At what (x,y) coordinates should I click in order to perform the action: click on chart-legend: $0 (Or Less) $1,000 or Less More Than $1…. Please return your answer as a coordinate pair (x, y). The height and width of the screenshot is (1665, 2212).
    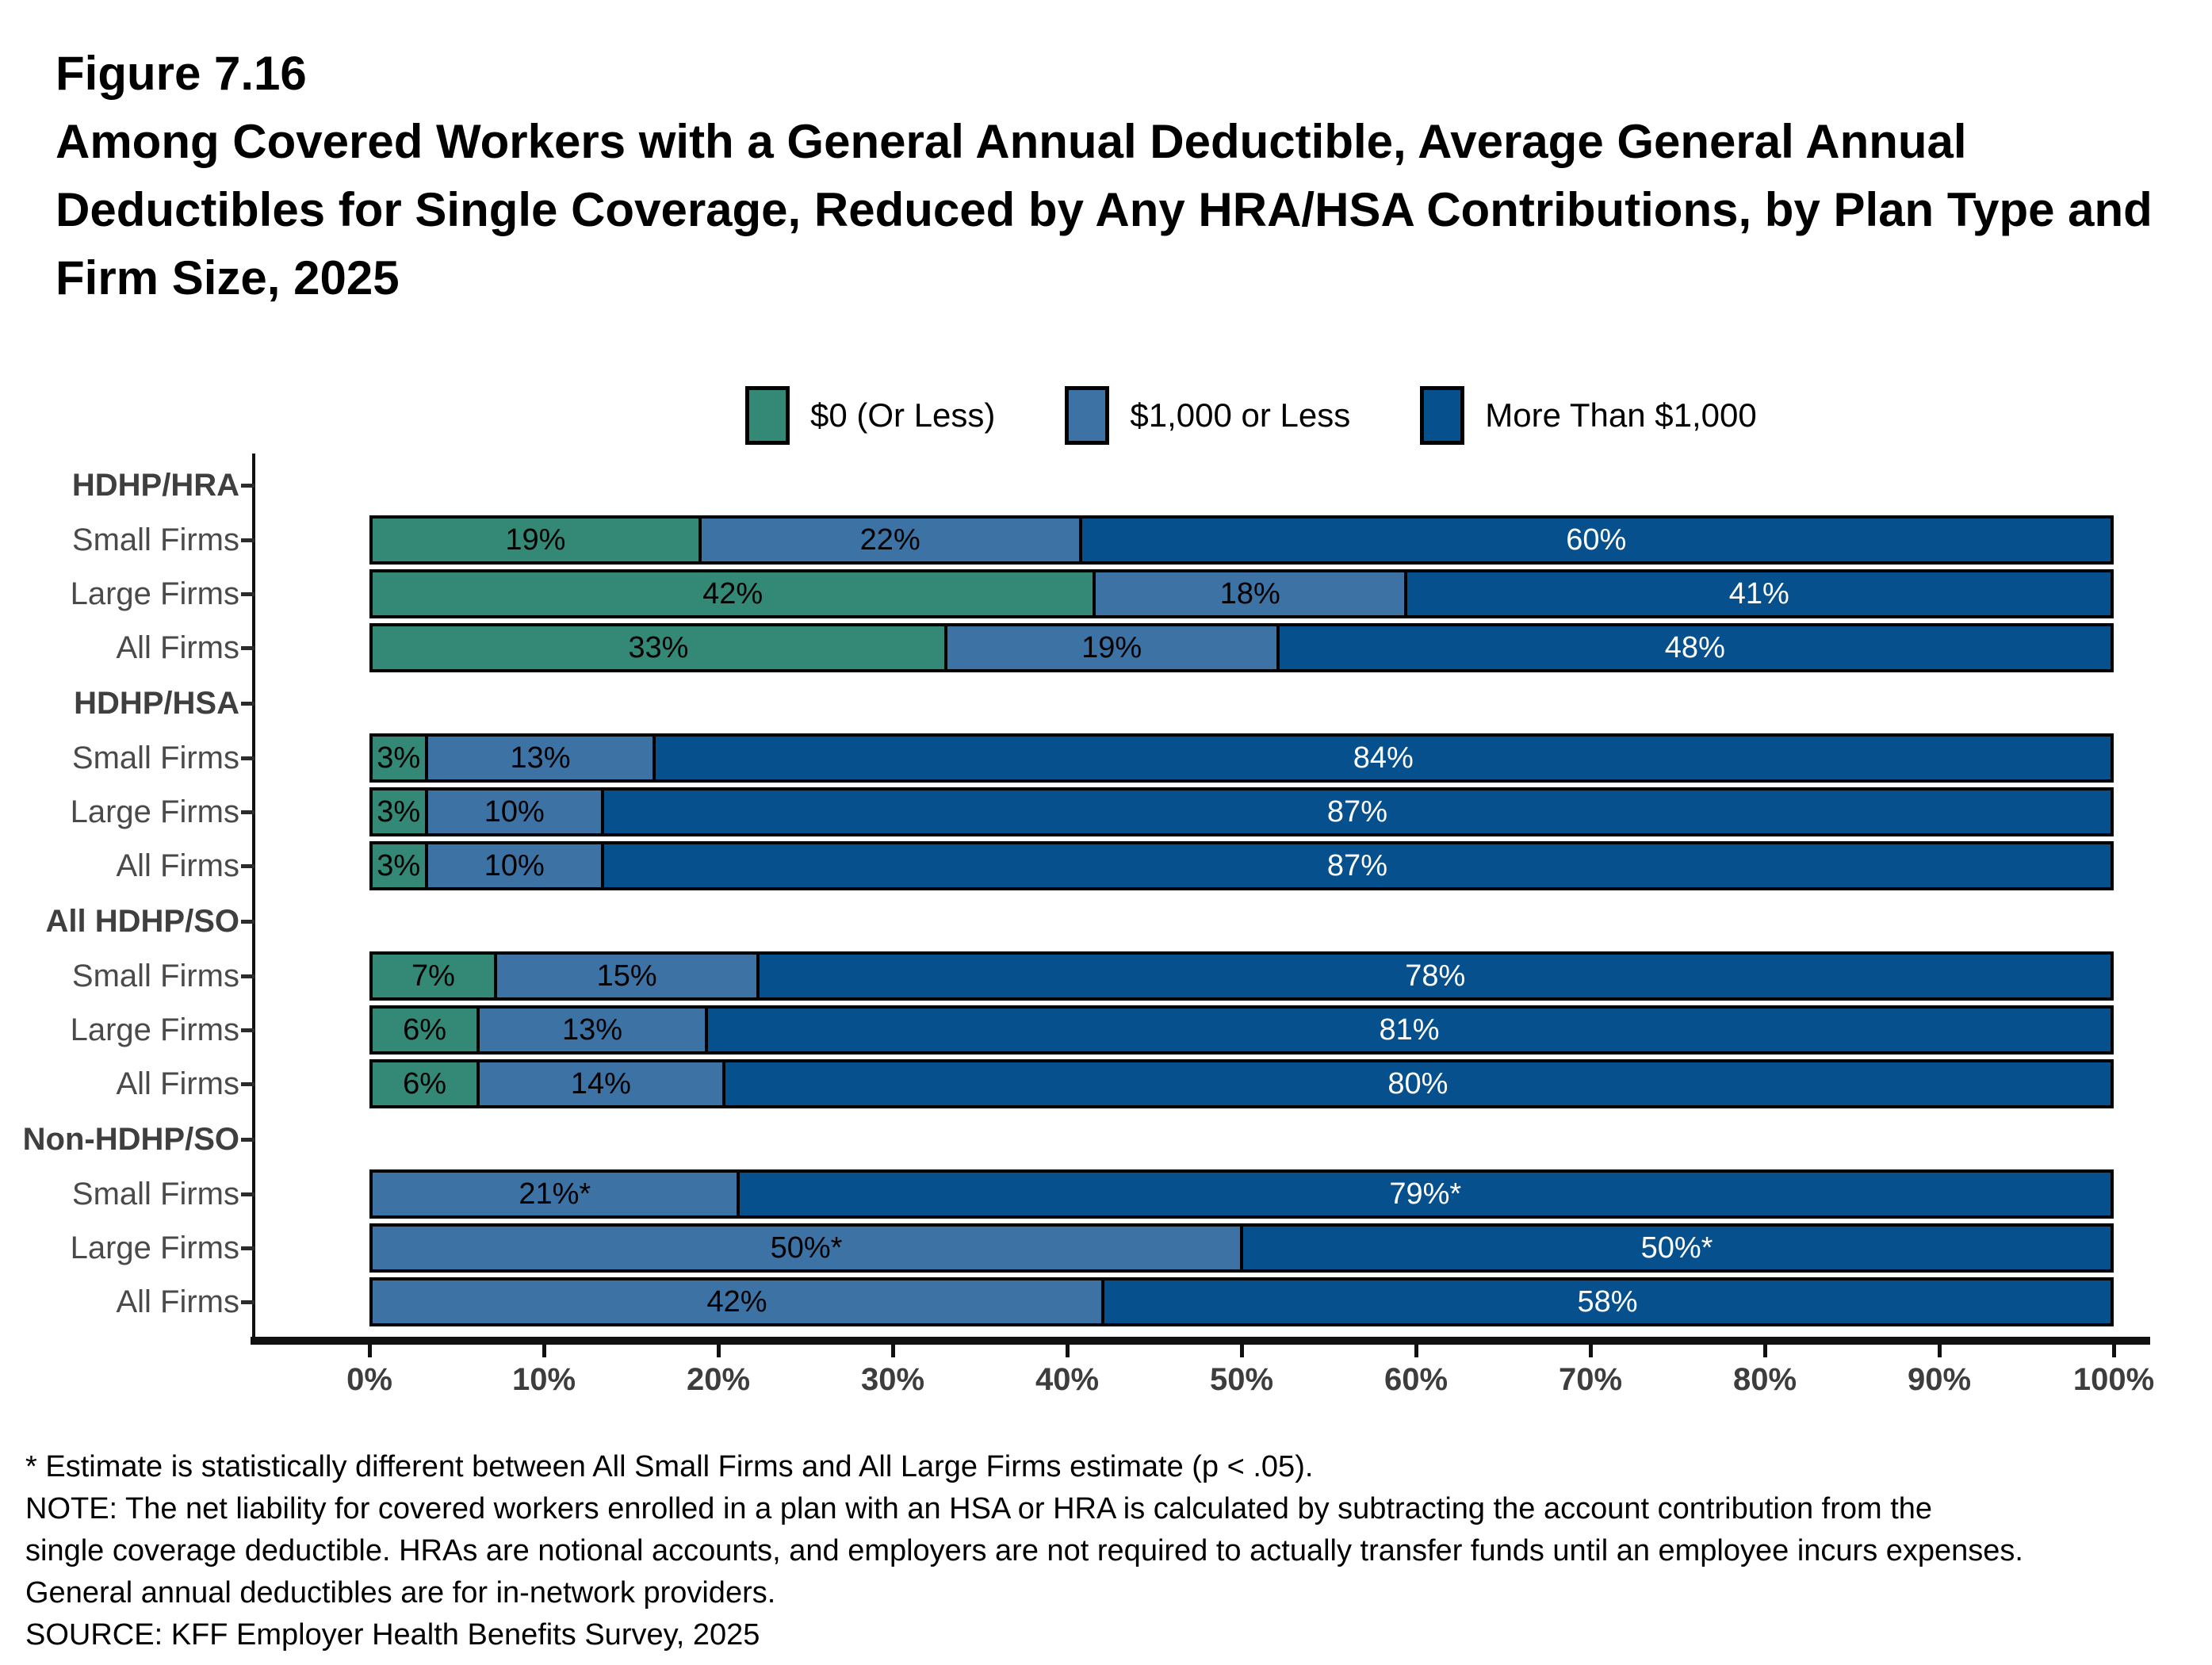
    Looking at the image, I should click on (1286, 415).